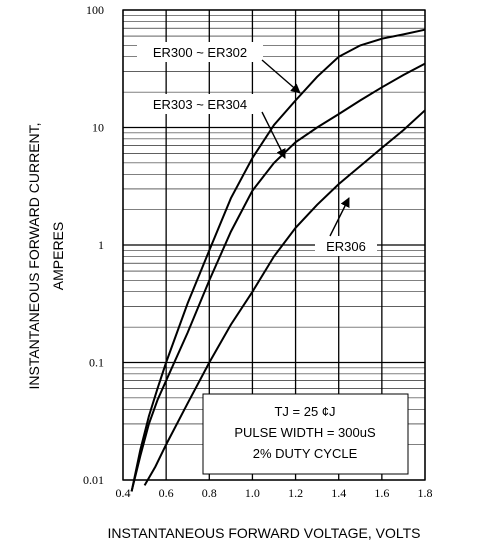  Describe the element at coordinates (96, 363) in the screenshot. I see `y-tick-label: 0.1` at that location.